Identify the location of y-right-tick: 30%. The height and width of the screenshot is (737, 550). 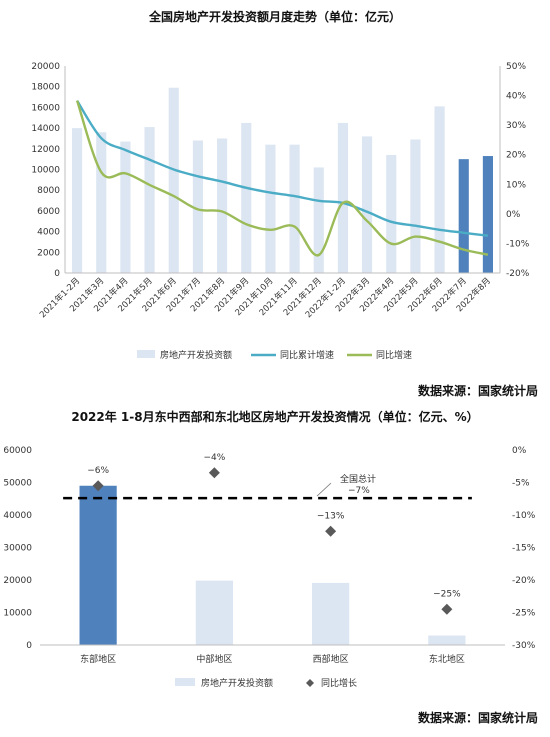
(516, 126).